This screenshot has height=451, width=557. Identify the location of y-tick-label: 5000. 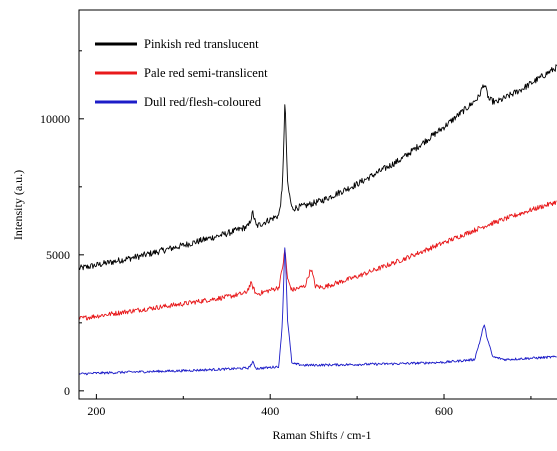
(58, 255).